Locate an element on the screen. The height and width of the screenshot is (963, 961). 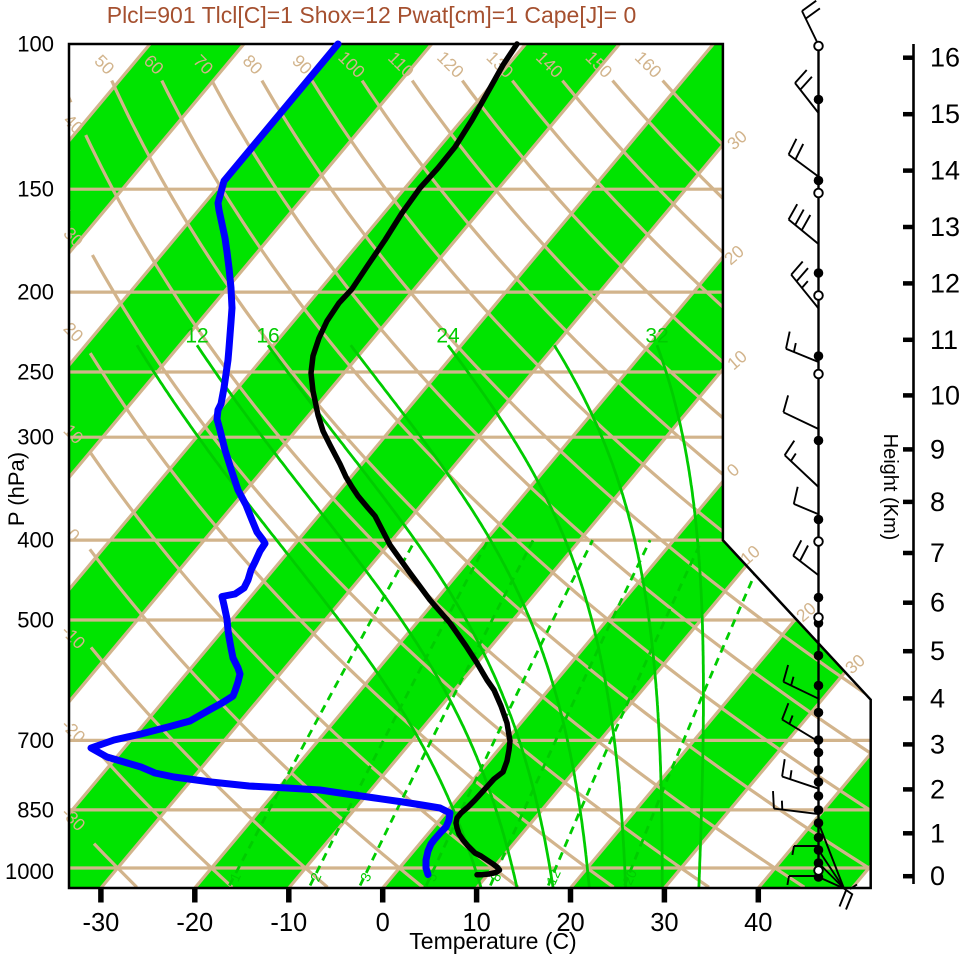
svg-text: -10 is located at coordinates (288, 923).